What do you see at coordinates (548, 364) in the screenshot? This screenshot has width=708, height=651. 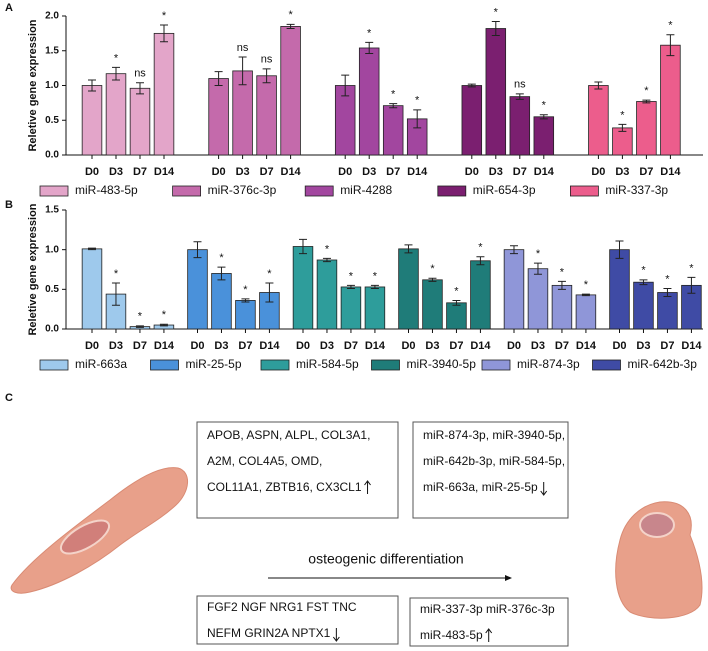 I see `legend-label: miR-874-3p` at bounding box center [548, 364].